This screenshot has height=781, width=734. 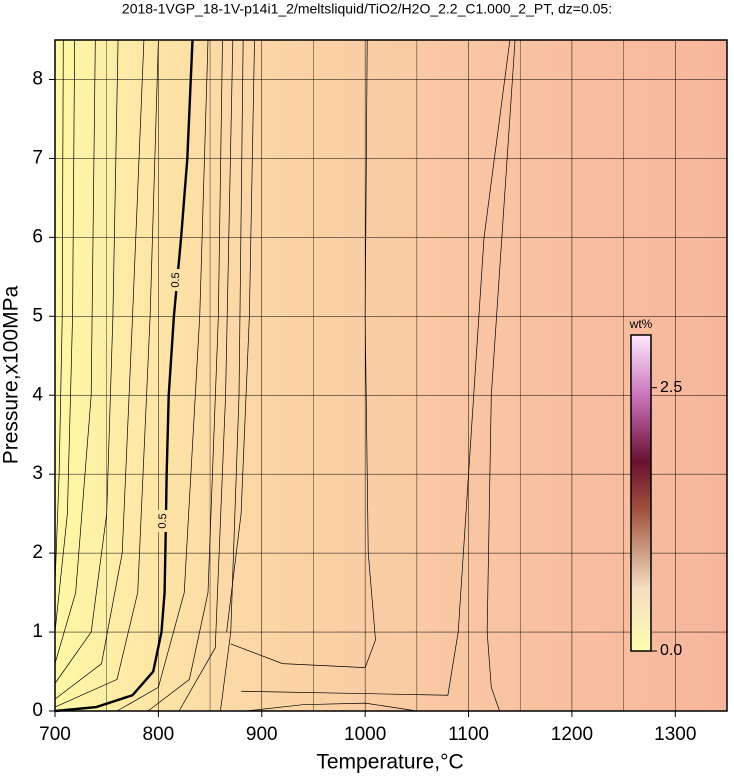 What do you see at coordinates (365, 734) in the screenshot?
I see `x-tick-label: 1000` at bounding box center [365, 734].